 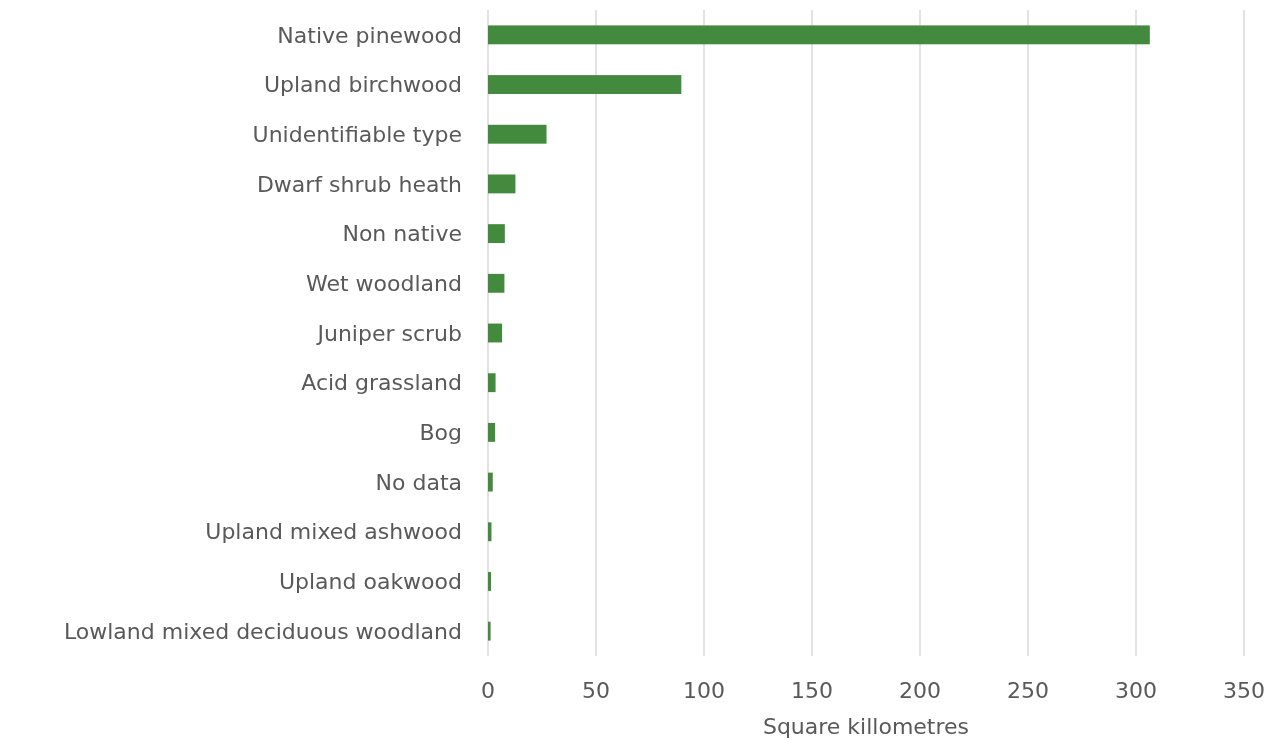 I want to click on y-tick-label: No data, so click(x=418, y=482).